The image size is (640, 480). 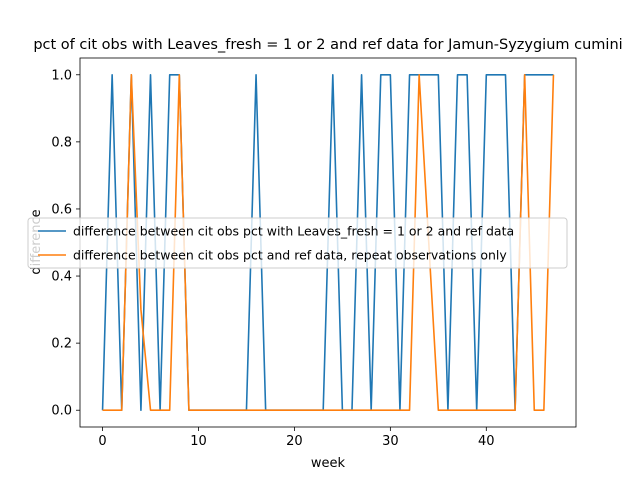 What do you see at coordinates (61, 411) in the screenshot?
I see `y-tick-label: 0.0` at bounding box center [61, 411].